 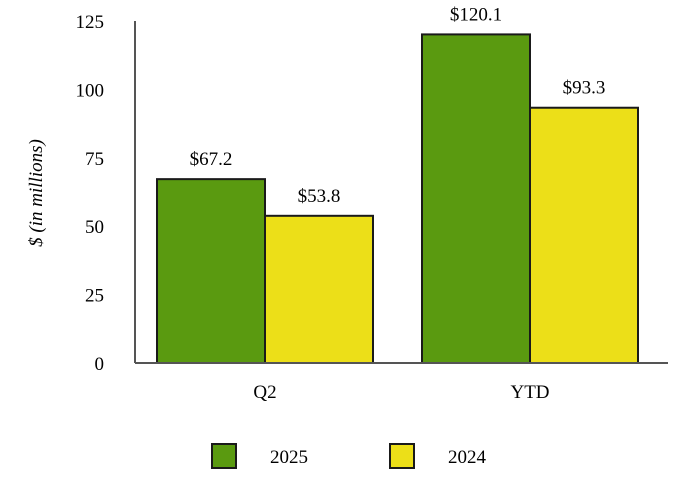 What do you see at coordinates (529, 392) in the screenshot?
I see `category-label-ytd: YTD` at bounding box center [529, 392].